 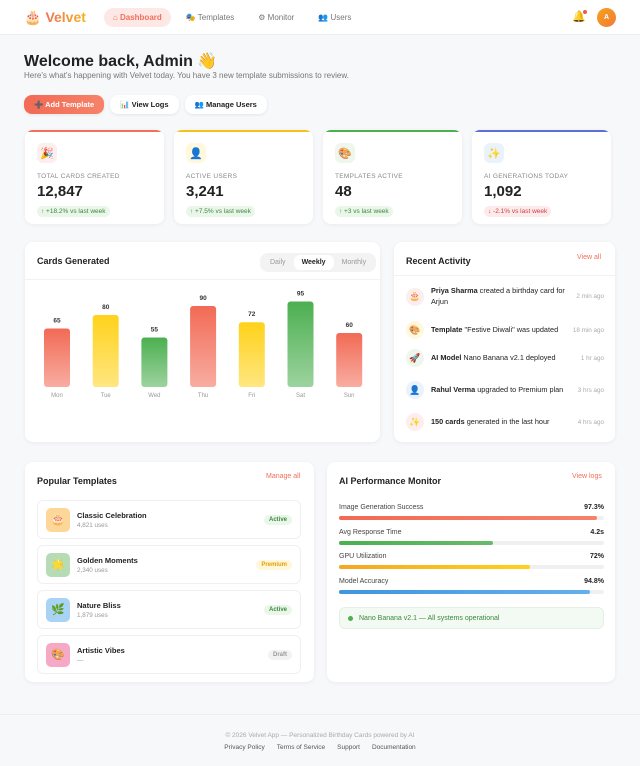 What do you see at coordinates (335, 17) in the screenshot?
I see `nav-users: 👥 Users` at bounding box center [335, 17].